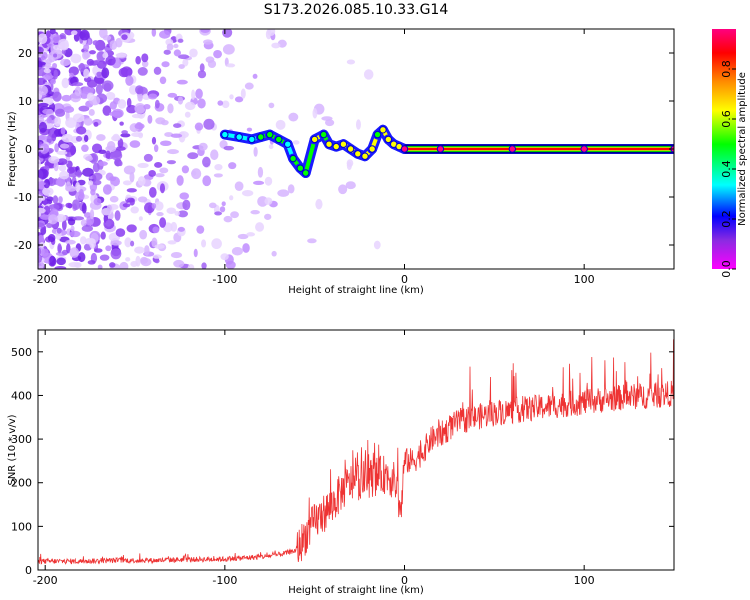 This screenshot has height=600, width=750. Describe the element at coordinates (728, 169) in the screenshot. I see `colorbar-ticks: 0.0 0.2 0.4 0.6 0.8` at that location.